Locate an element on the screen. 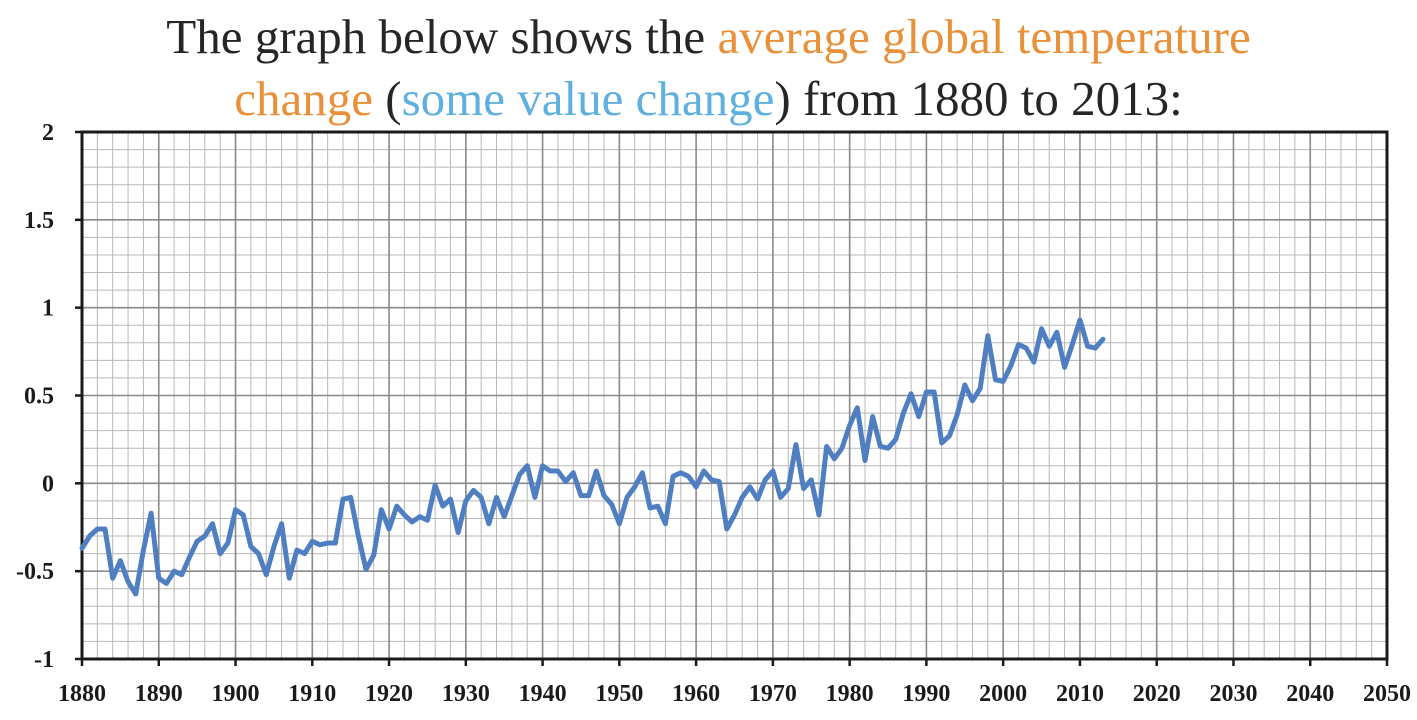 Image resolution: width=1417 pixels, height=720 pixels. y-tick-label: 1 is located at coordinates (48, 309).